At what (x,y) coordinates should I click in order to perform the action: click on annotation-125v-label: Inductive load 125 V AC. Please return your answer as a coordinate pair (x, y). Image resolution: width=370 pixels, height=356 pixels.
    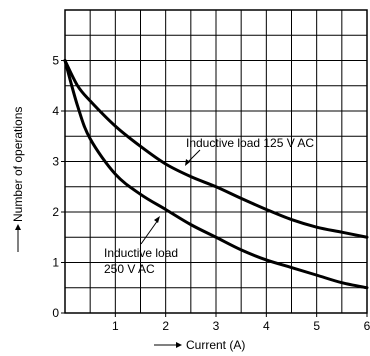
    Looking at the image, I should click on (250, 143).